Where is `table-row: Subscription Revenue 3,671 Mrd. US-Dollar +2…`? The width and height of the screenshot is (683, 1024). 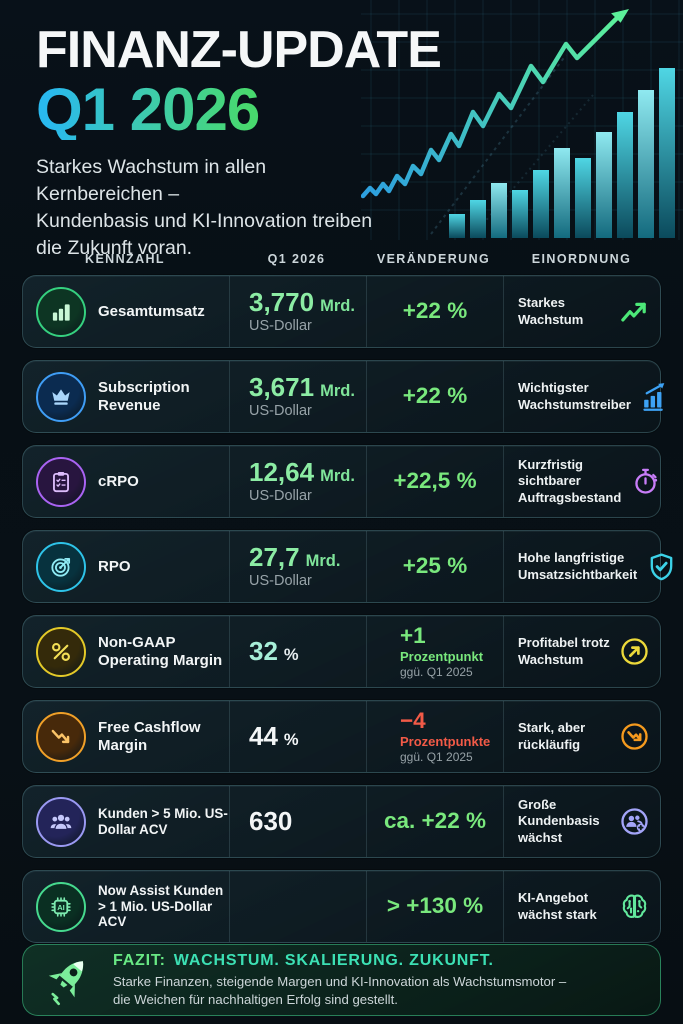 table-row: Subscription Revenue 3,671 Mrd. US-Dollar +2… is located at coordinates (343, 396).